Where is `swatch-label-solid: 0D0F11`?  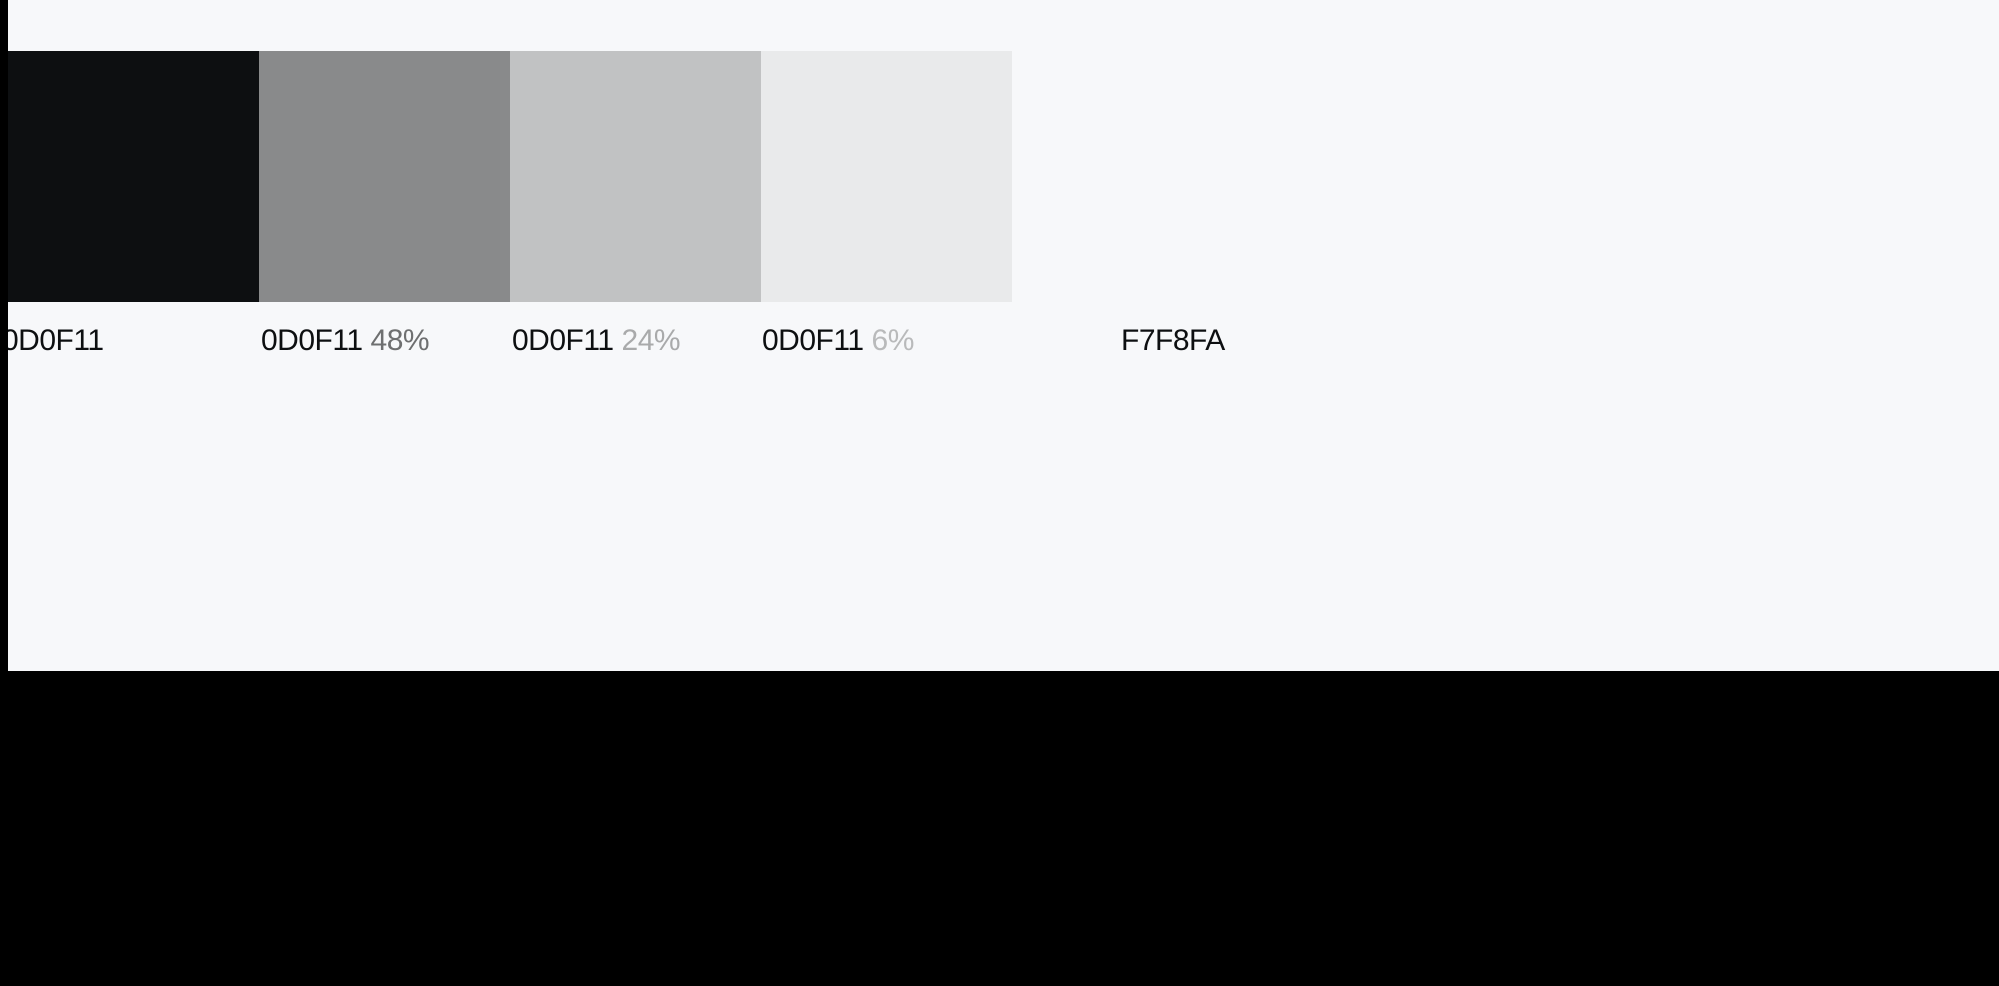 swatch-label-solid: 0D0F11 is located at coordinates (56, 341).